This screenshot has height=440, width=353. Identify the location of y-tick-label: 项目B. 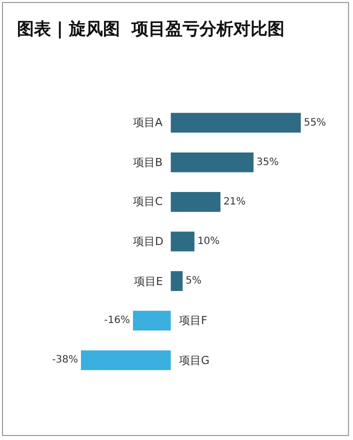
(148, 162).